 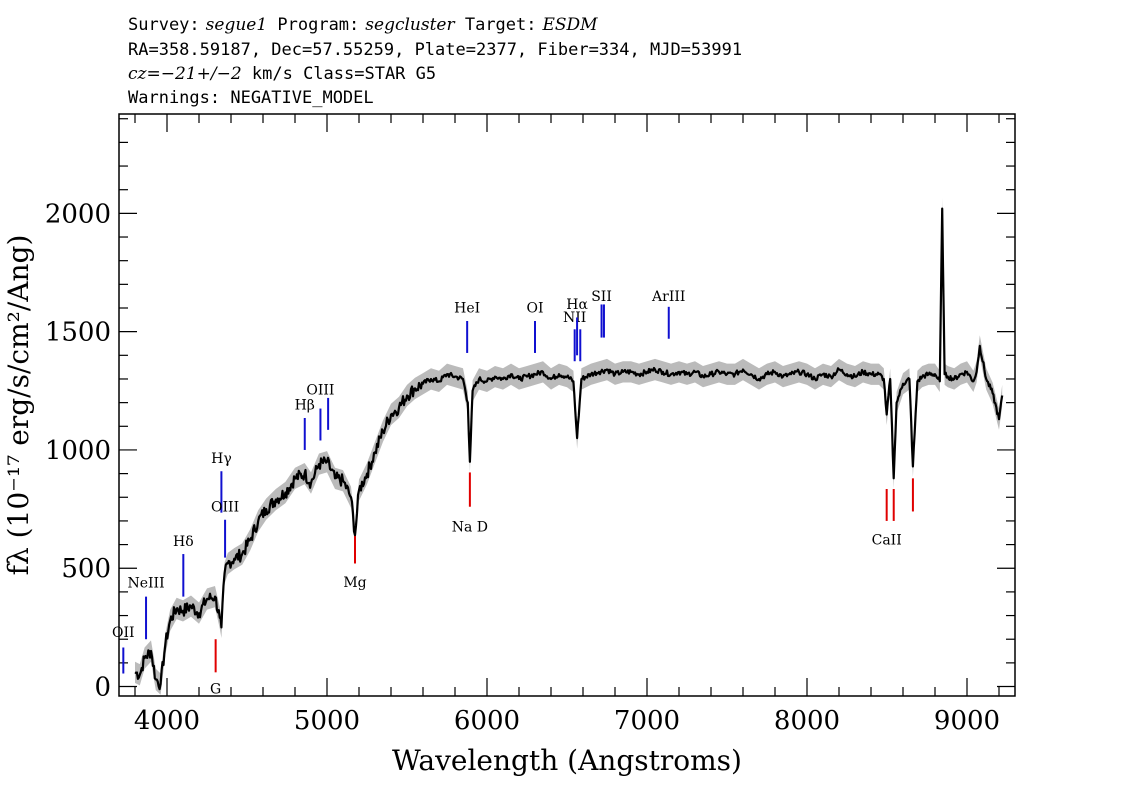 I want to click on line-label-g: G, so click(x=215, y=690).